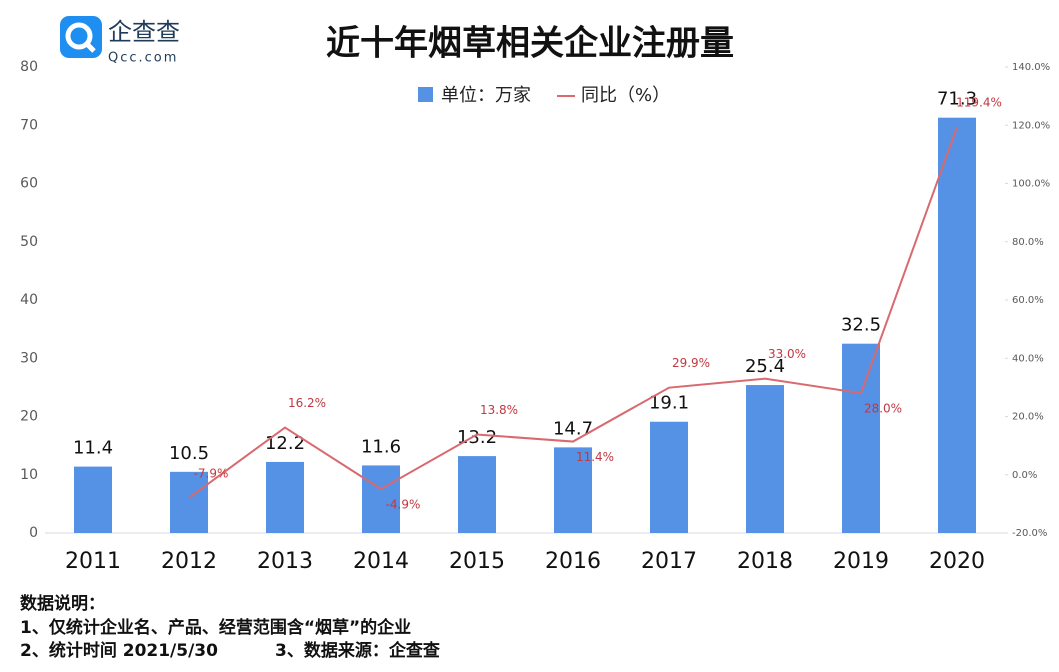 The width and height of the screenshot is (1059, 672). What do you see at coordinates (381, 446) in the screenshot?
I see `bar-value-label: 11.6` at bounding box center [381, 446].